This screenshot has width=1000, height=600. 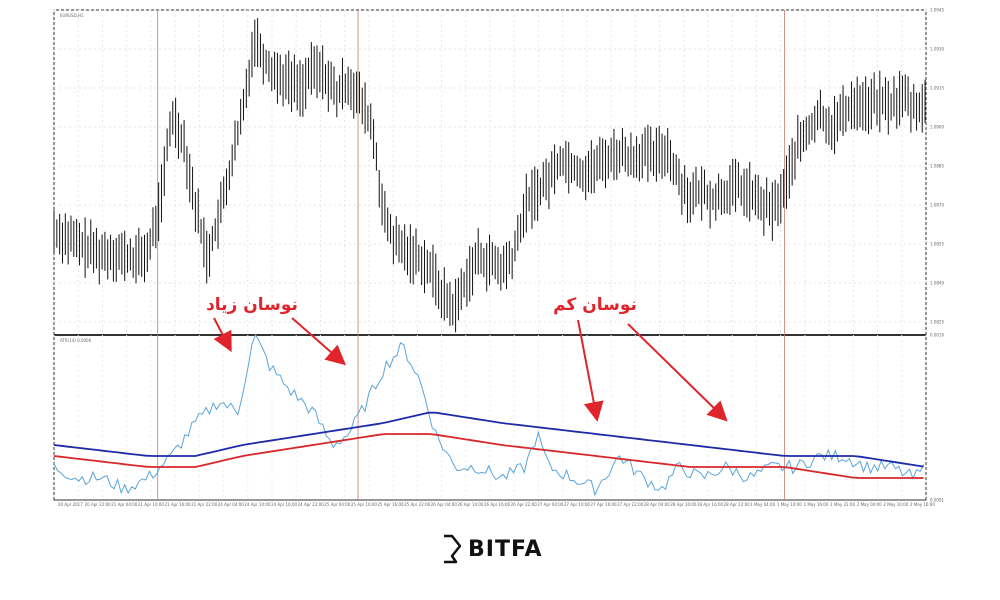 I want to click on annotation-low-volatility: نوسان کم, so click(x=595, y=305).